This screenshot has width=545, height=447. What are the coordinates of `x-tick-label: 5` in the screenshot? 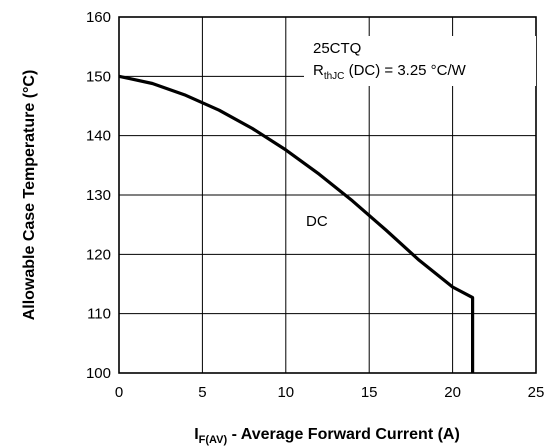 It's located at (202, 392).